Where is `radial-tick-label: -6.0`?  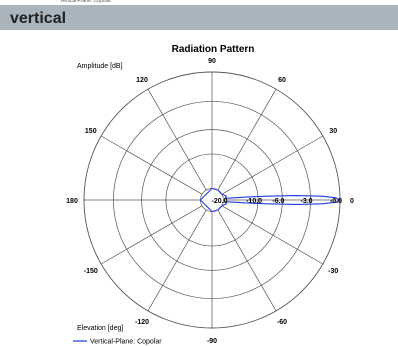
radial-tick-label: -6.0 is located at coordinates (278, 201).